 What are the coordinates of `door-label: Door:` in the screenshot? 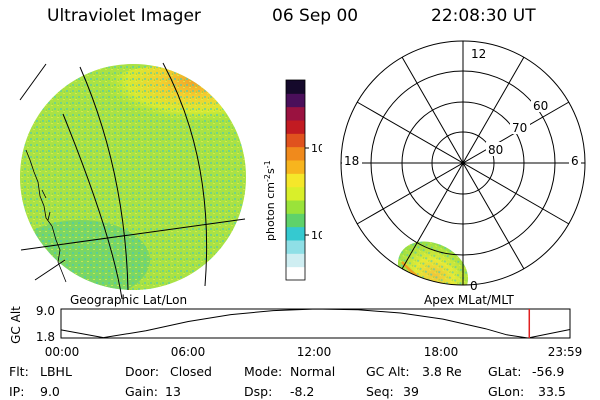 It's located at (142, 371).